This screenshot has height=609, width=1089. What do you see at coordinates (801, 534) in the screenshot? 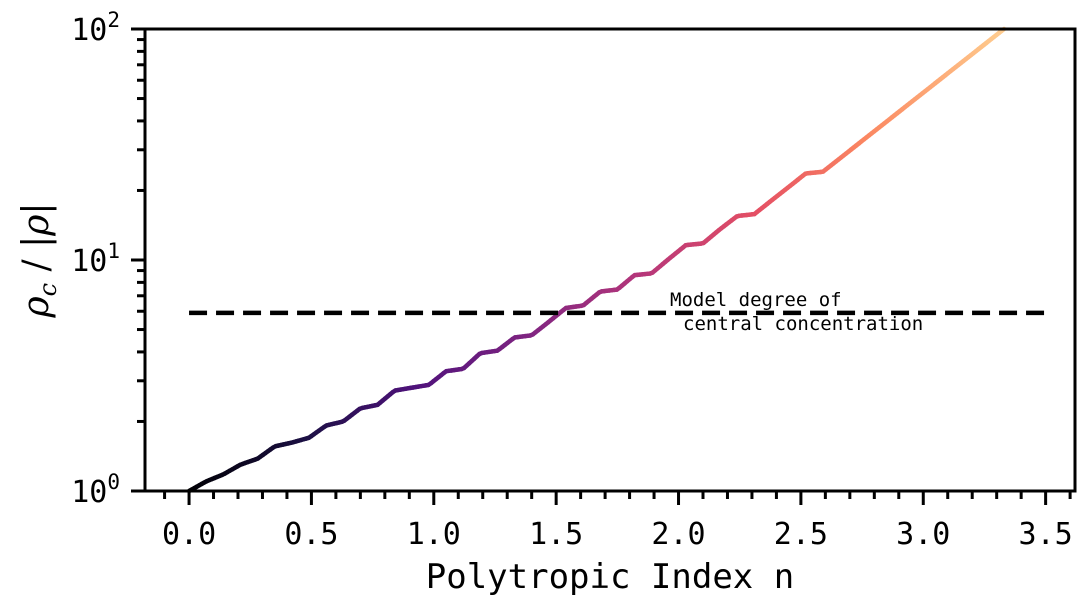
I see `x-tick-label: 2.5` at bounding box center [801, 534].